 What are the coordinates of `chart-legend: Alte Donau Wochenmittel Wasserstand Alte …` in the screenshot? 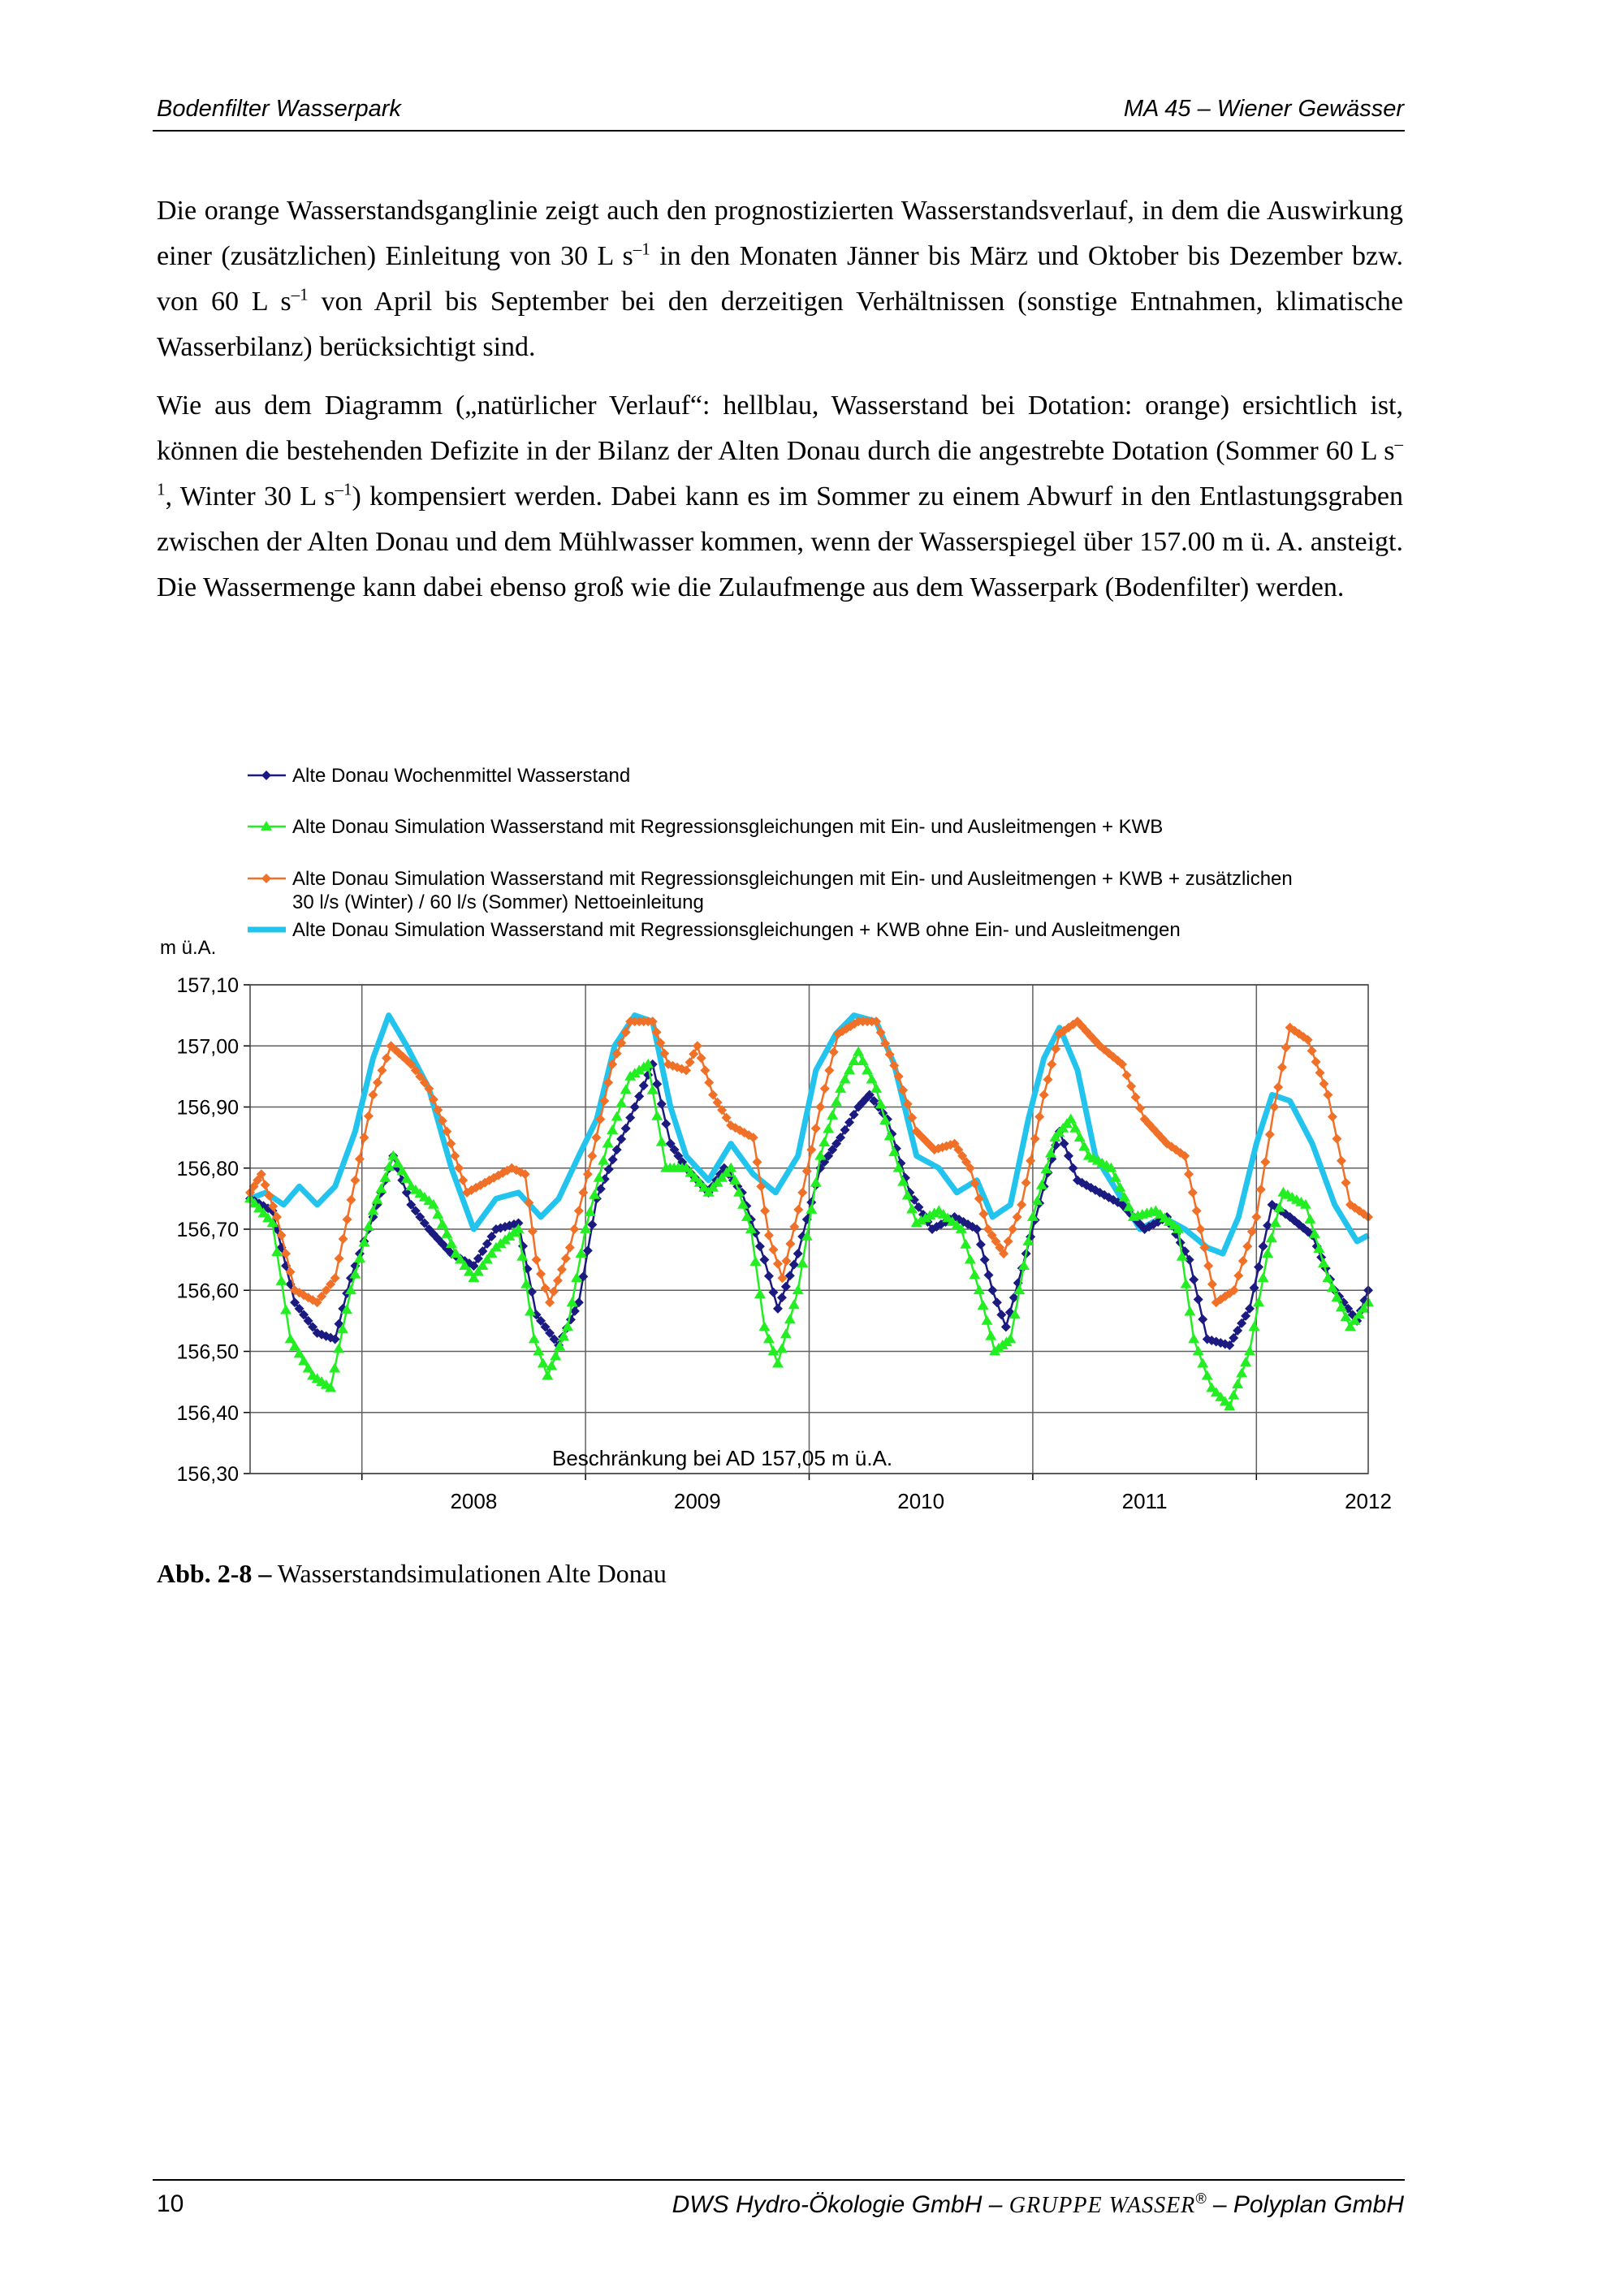 It's located at (771, 853).